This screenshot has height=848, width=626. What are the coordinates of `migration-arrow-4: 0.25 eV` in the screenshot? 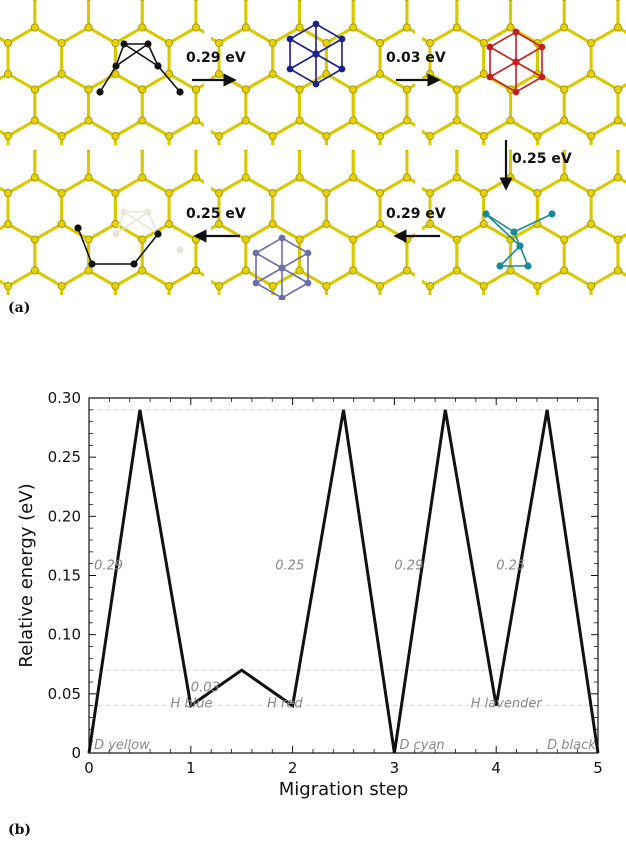 It's located at (216, 224).